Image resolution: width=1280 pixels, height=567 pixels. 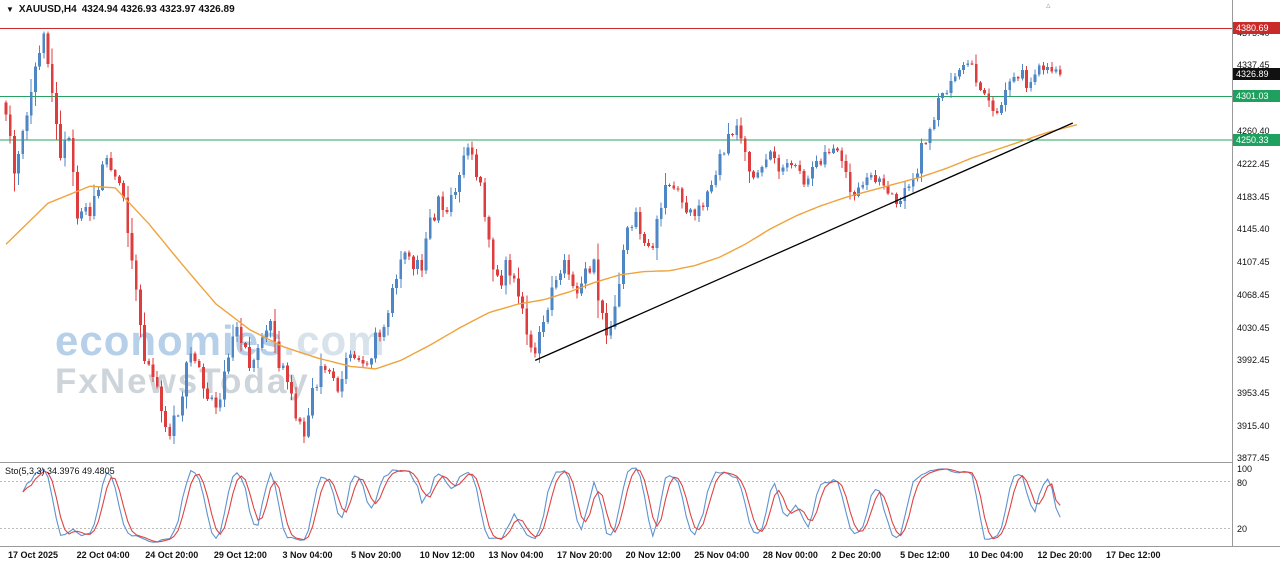 I want to click on price-badge-current: 4326.89, so click(x=1256, y=74).